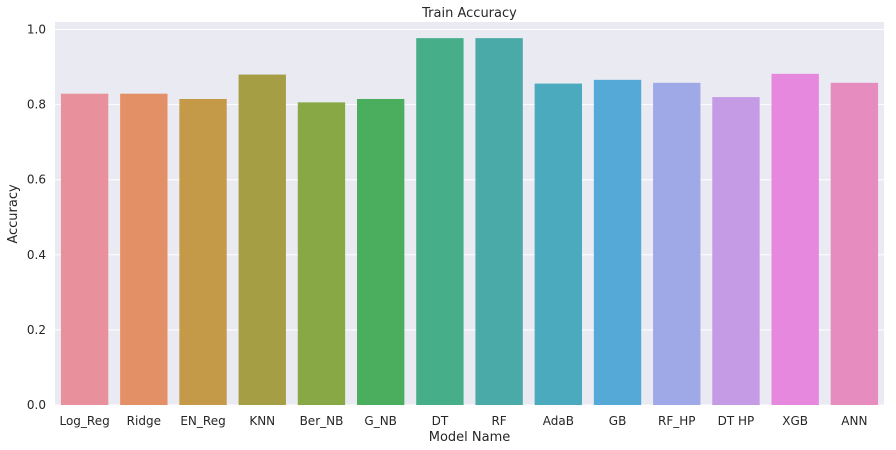 The height and width of the screenshot is (450, 896). What do you see at coordinates (203, 251) in the screenshot?
I see `bar-en-reg` at bounding box center [203, 251].